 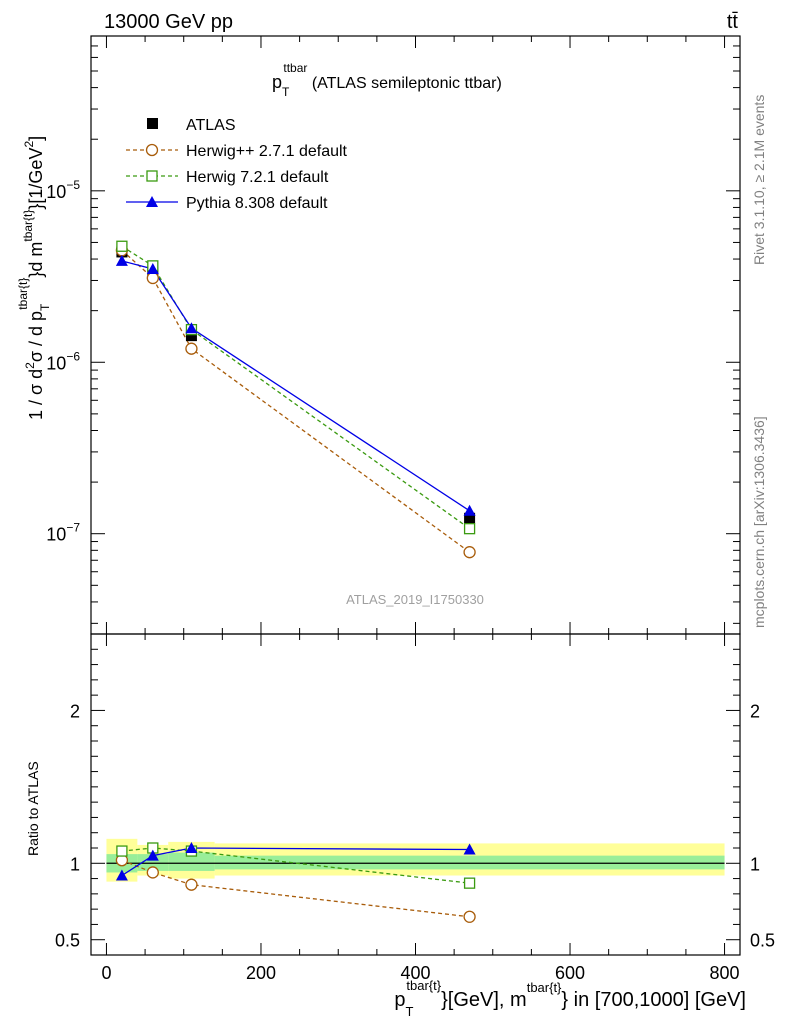 What do you see at coordinates (152, 123) in the screenshot?
I see `legend-marker-atlas` at bounding box center [152, 123].